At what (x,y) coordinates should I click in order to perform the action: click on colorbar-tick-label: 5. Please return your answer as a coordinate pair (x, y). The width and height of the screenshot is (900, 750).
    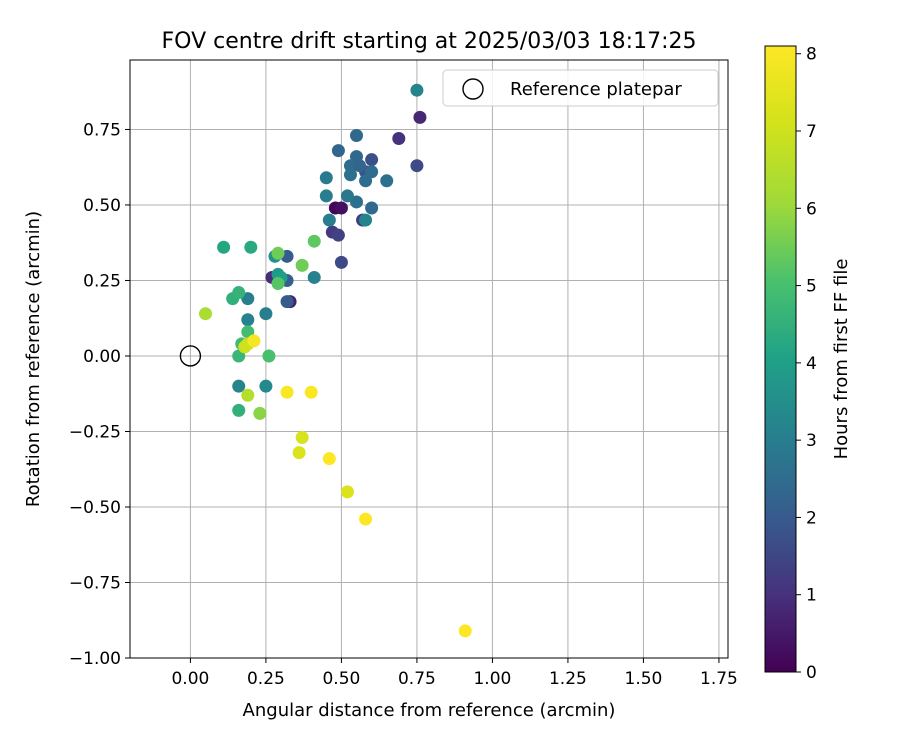
    Looking at the image, I should click on (811, 287).